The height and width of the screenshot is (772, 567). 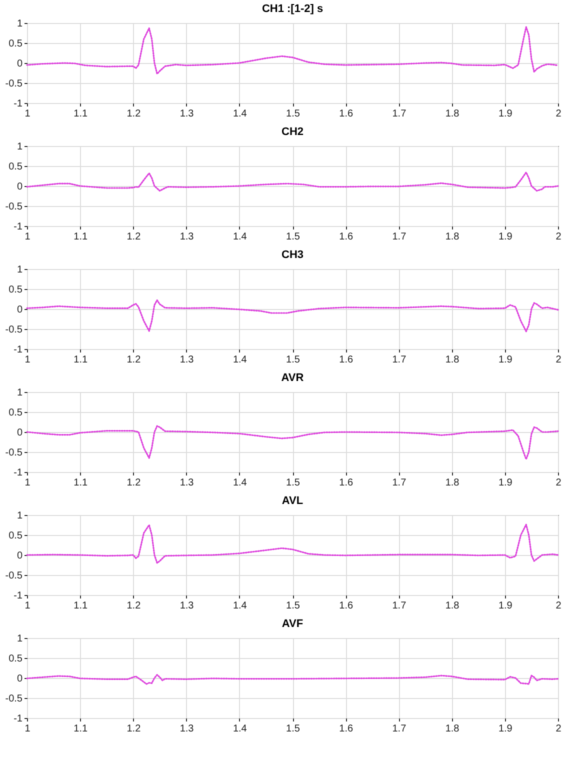 What do you see at coordinates (292, 255) in the screenshot?
I see `chart-title: CH3` at bounding box center [292, 255].